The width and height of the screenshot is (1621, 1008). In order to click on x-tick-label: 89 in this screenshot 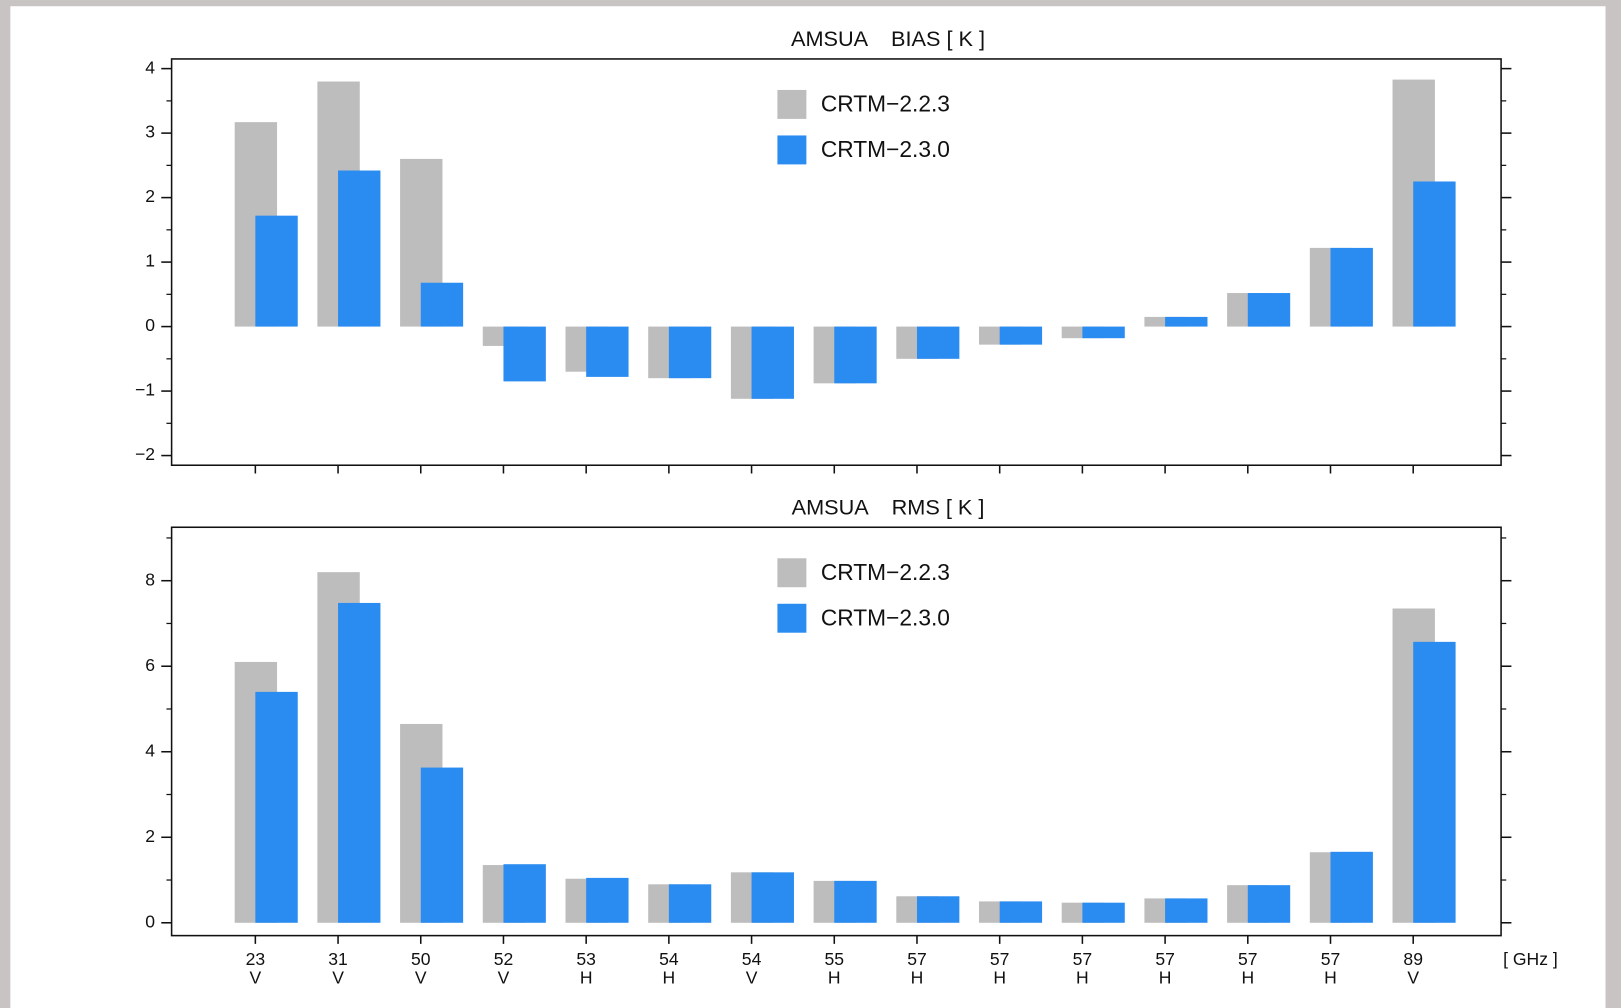, I will do `click(1413, 959)`.